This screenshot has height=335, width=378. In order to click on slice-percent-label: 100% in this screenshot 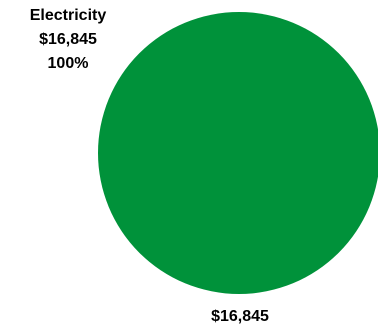, I will do `click(68, 63)`.